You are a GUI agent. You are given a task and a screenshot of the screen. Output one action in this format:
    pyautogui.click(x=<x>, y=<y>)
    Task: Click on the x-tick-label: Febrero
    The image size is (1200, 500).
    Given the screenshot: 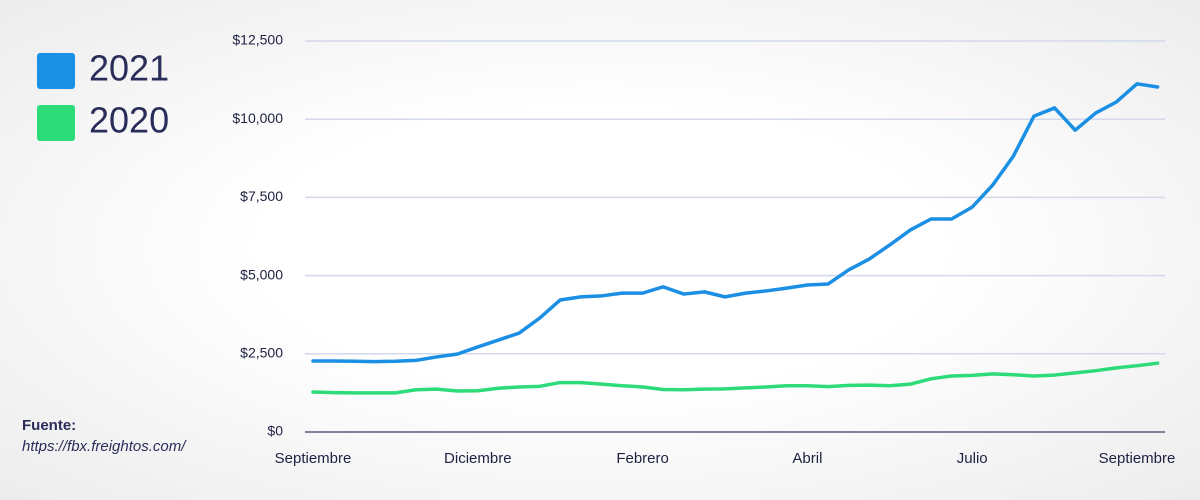 What is the action you would take?
    pyautogui.click(x=642, y=458)
    